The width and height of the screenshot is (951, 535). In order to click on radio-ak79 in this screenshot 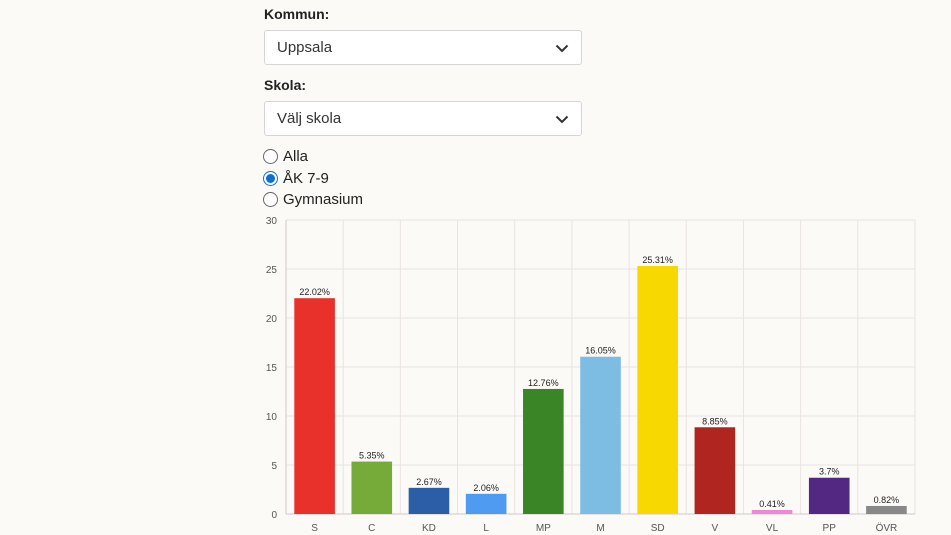, I will do `click(270, 178)`.